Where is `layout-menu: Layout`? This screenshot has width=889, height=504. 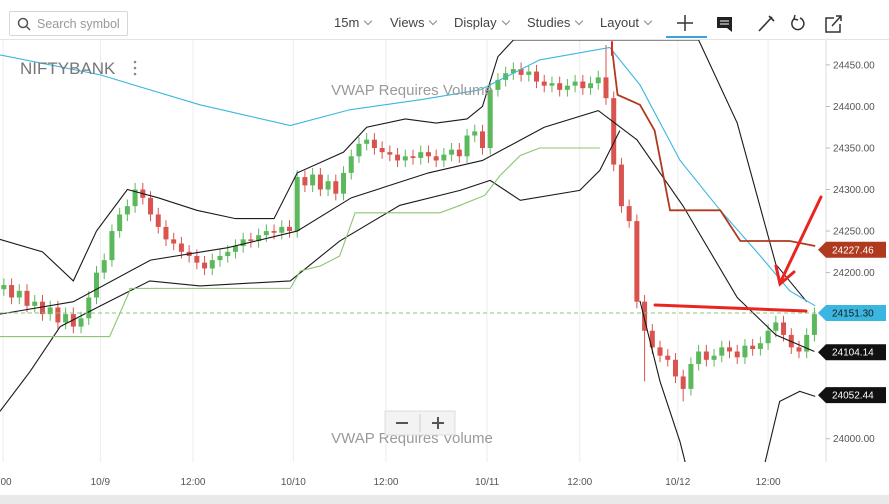 layout-menu: Layout is located at coordinates (625, 22).